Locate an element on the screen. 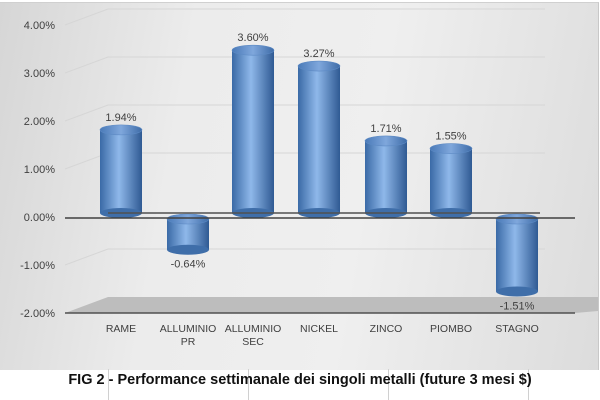 Image resolution: width=600 pixels, height=400 pixels. bar-stagno is located at coordinates (517, 255).